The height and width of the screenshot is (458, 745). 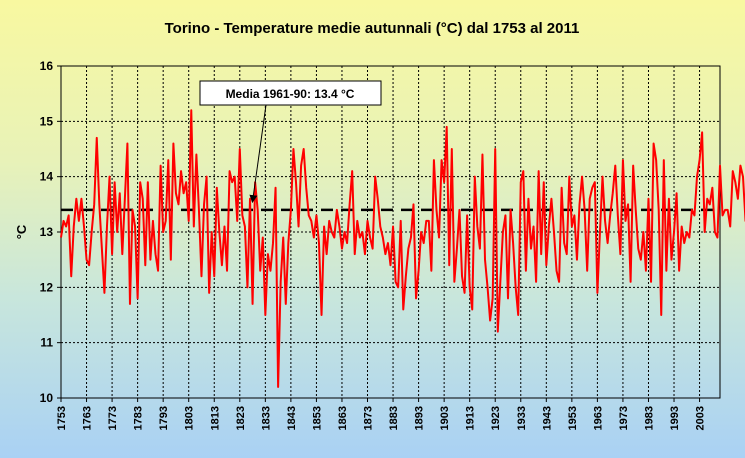 I want to click on x-tick-label: 1843, so click(x=292, y=418).